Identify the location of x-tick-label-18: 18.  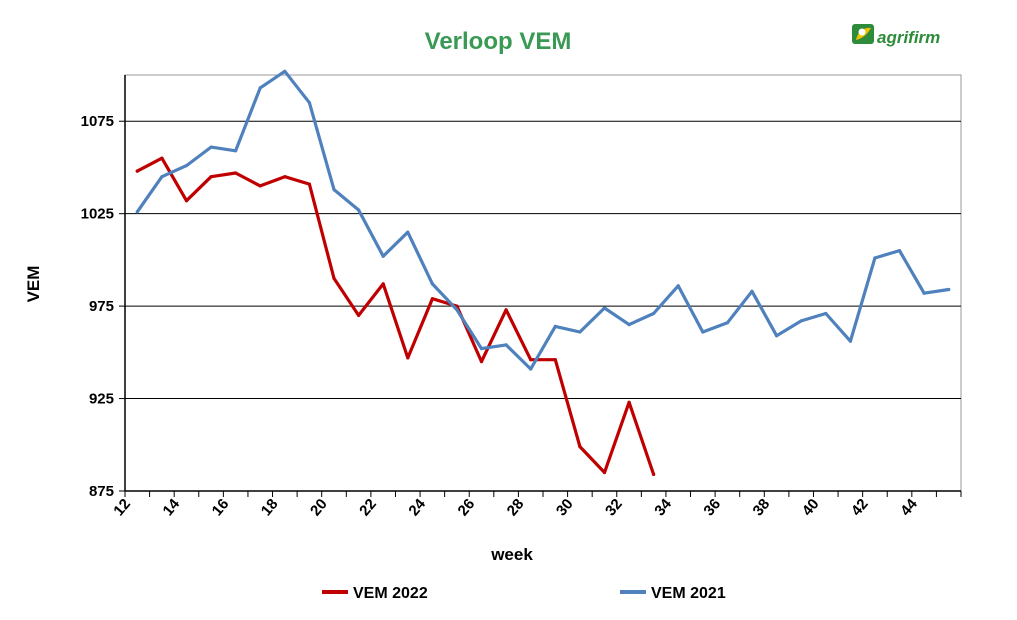
(270, 508).